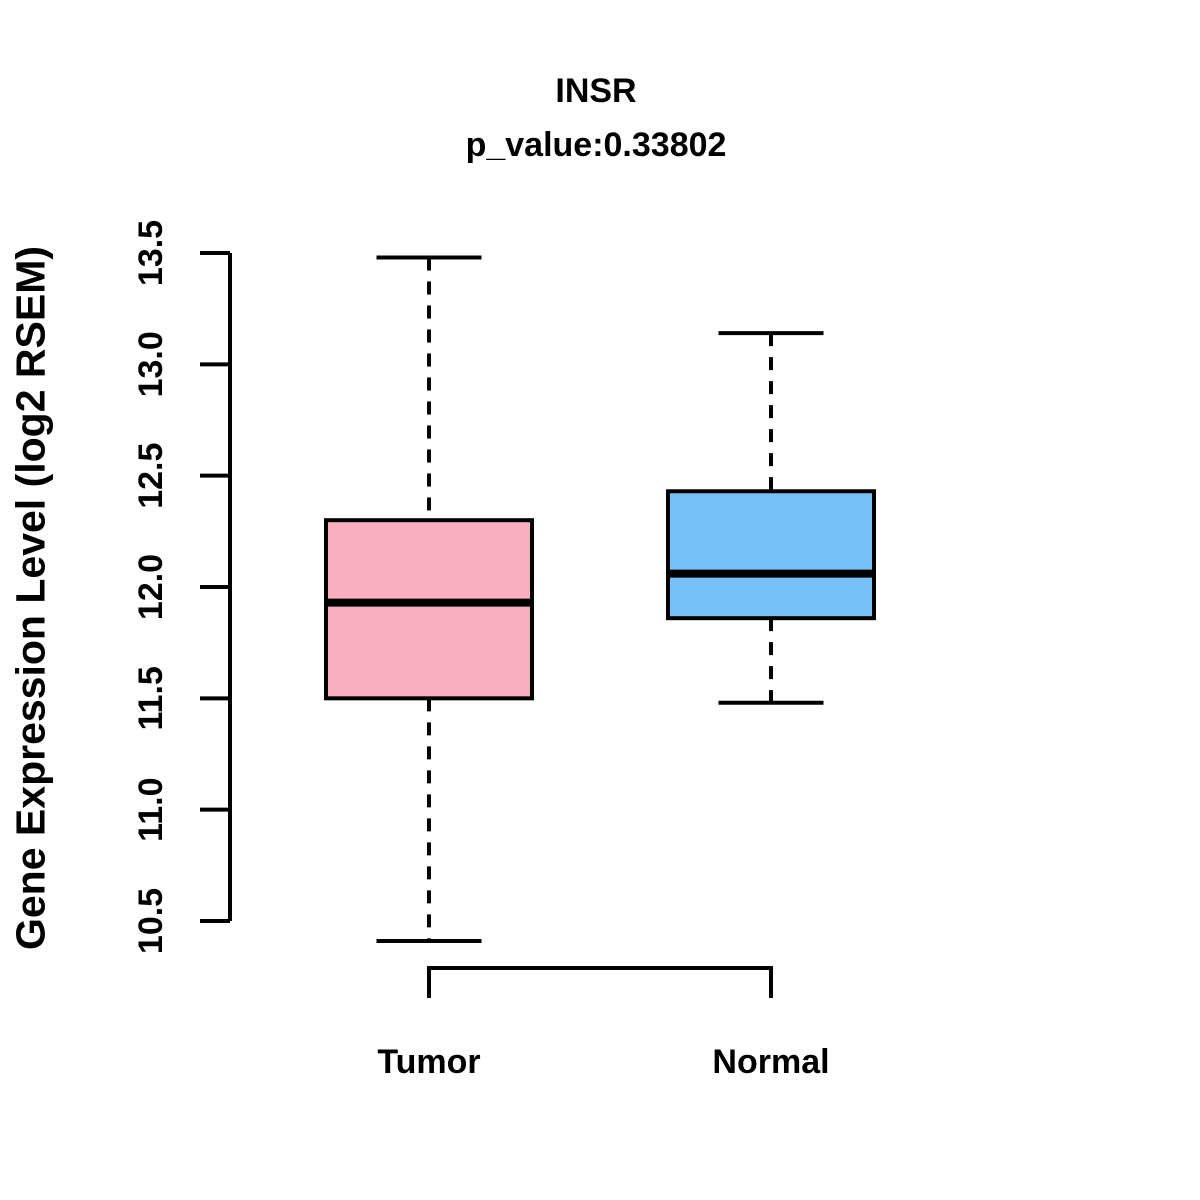 The image size is (1200, 1200). I want to click on y-tick-label: 11.5, so click(151, 698).